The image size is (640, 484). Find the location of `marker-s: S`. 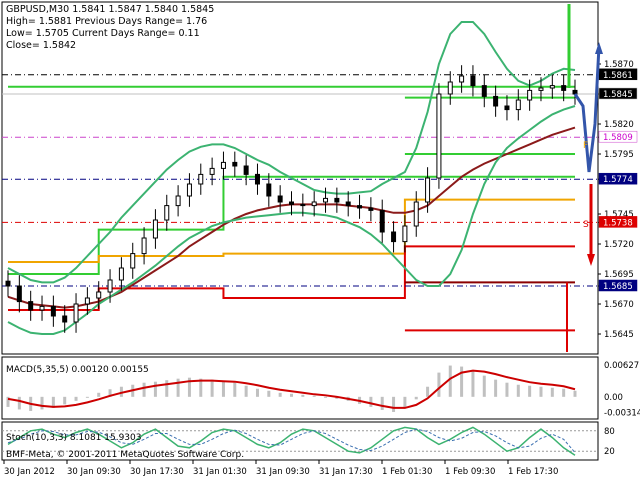

marker-s: S is located at coordinates (586, 225).